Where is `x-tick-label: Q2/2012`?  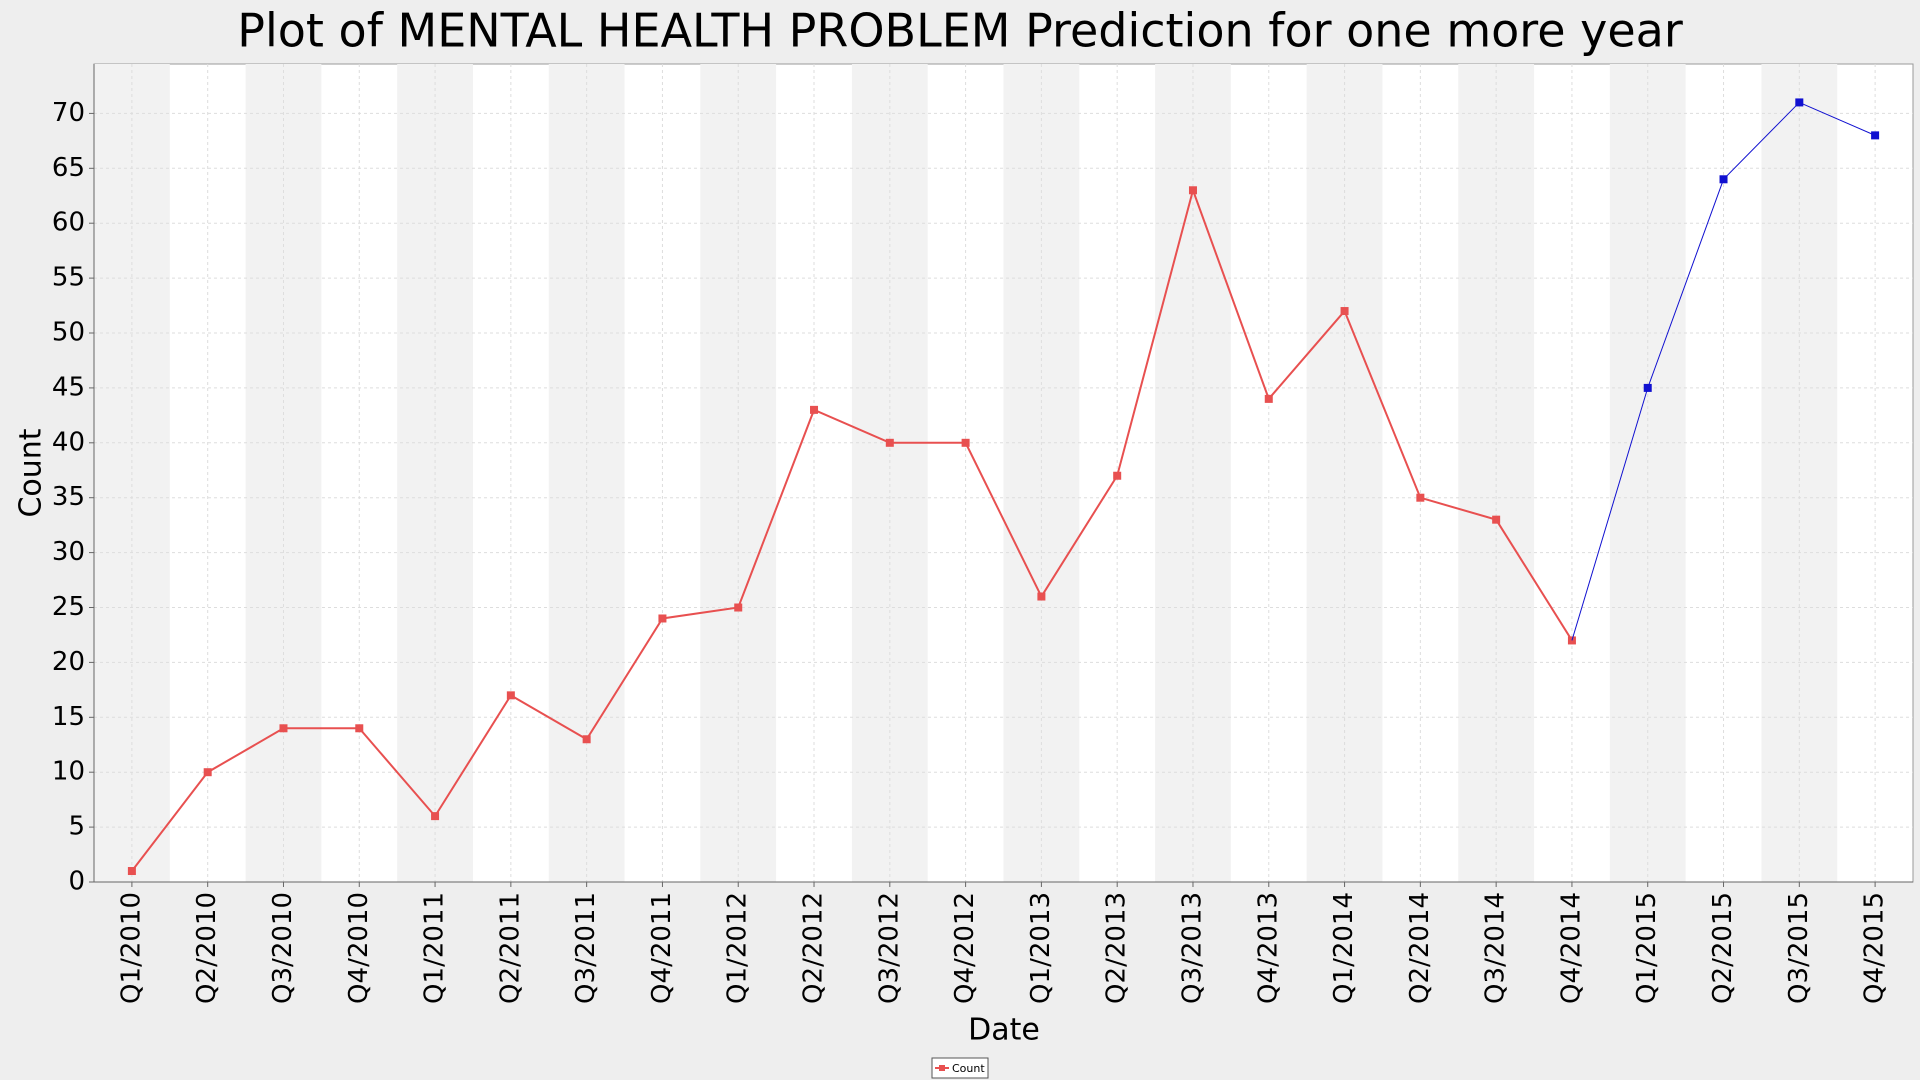 x-tick-label: Q2/2012 is located at coordinates (814, 948).